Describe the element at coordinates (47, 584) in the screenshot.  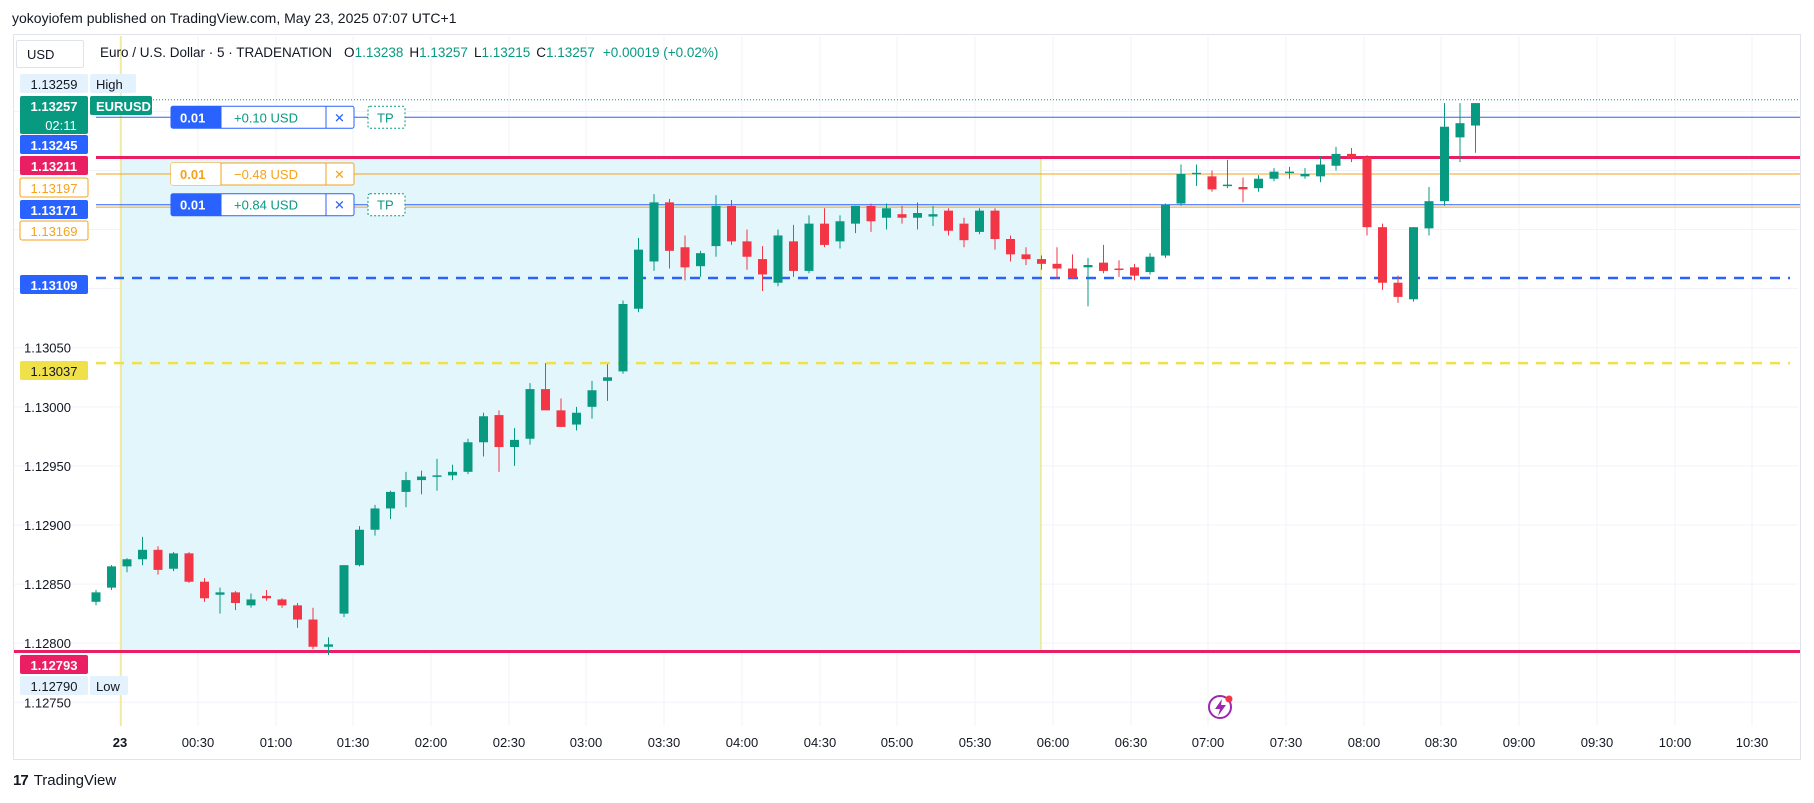
I see `price-tick-label: 1.12850` at that location.